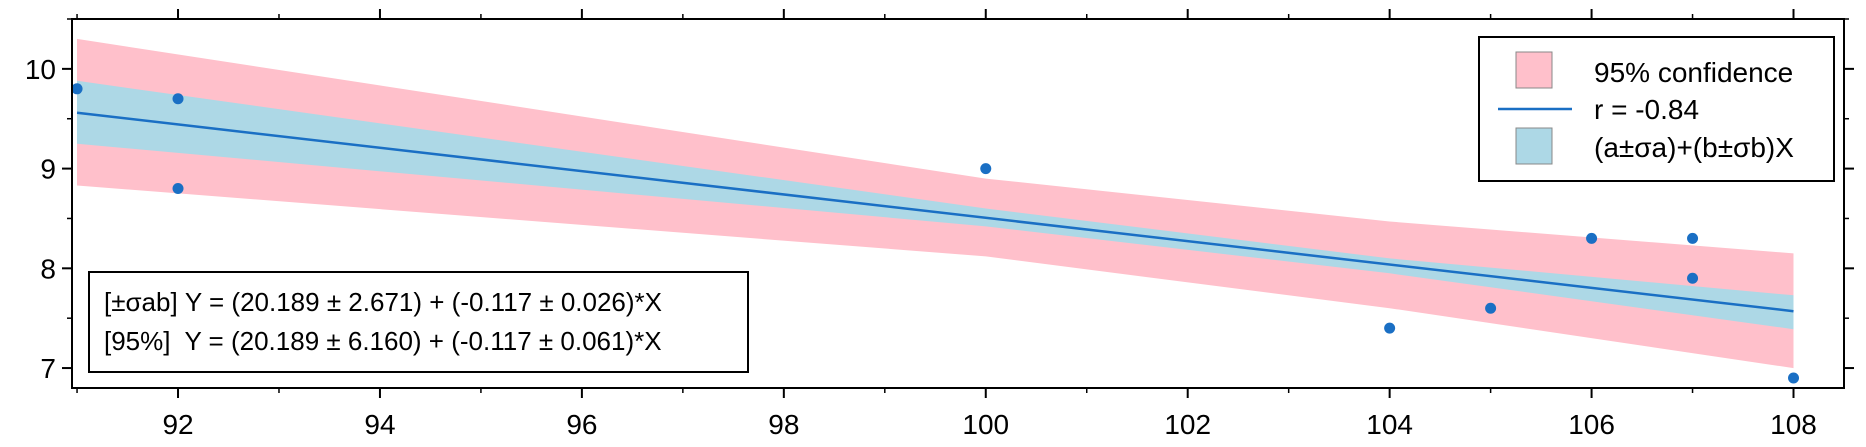  I want to click on y-tick-label: 8, so click(48, 268).